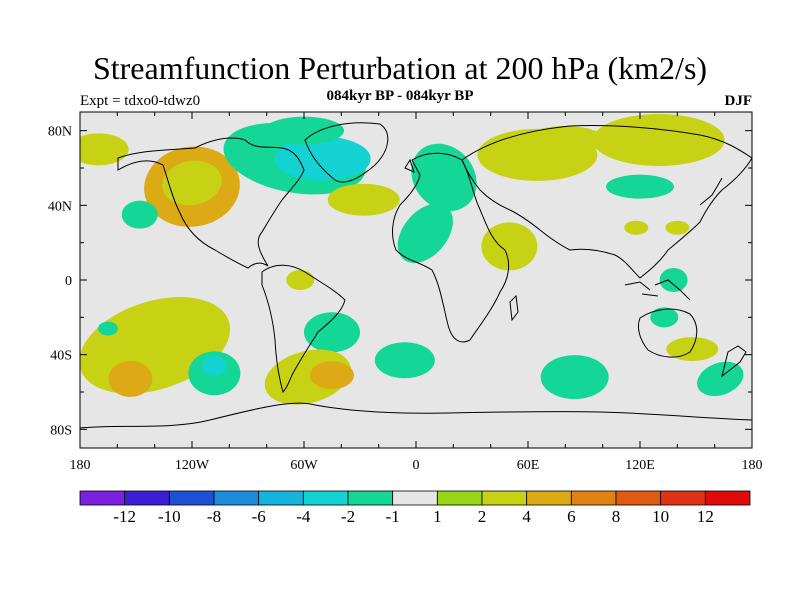 Image resolution: width=800 pixels, height=600 pixels. What do you see at coordinates (60, 132) in the screenshot?
I see `y-tick-label: 80N` at bounding box center [60, 132].